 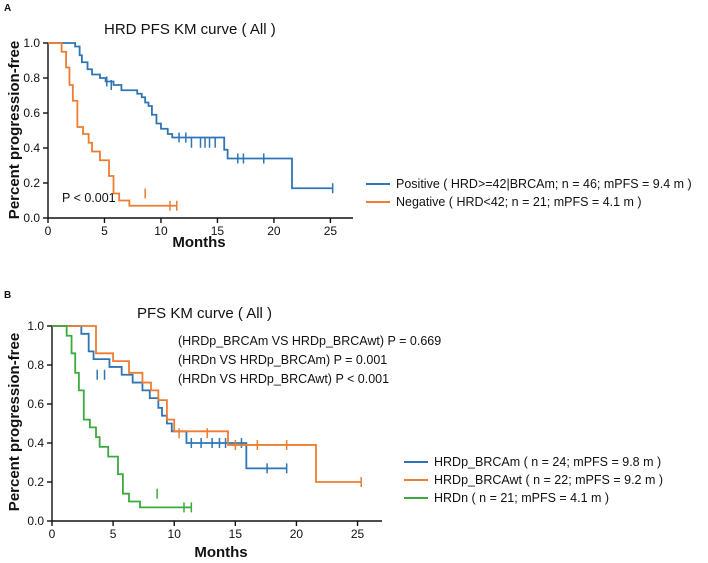 What do you see at coordinates (104, 231) in the screenshot?
I see `panel-a-x-tick-label: 5` at bounding box center [104, 231].